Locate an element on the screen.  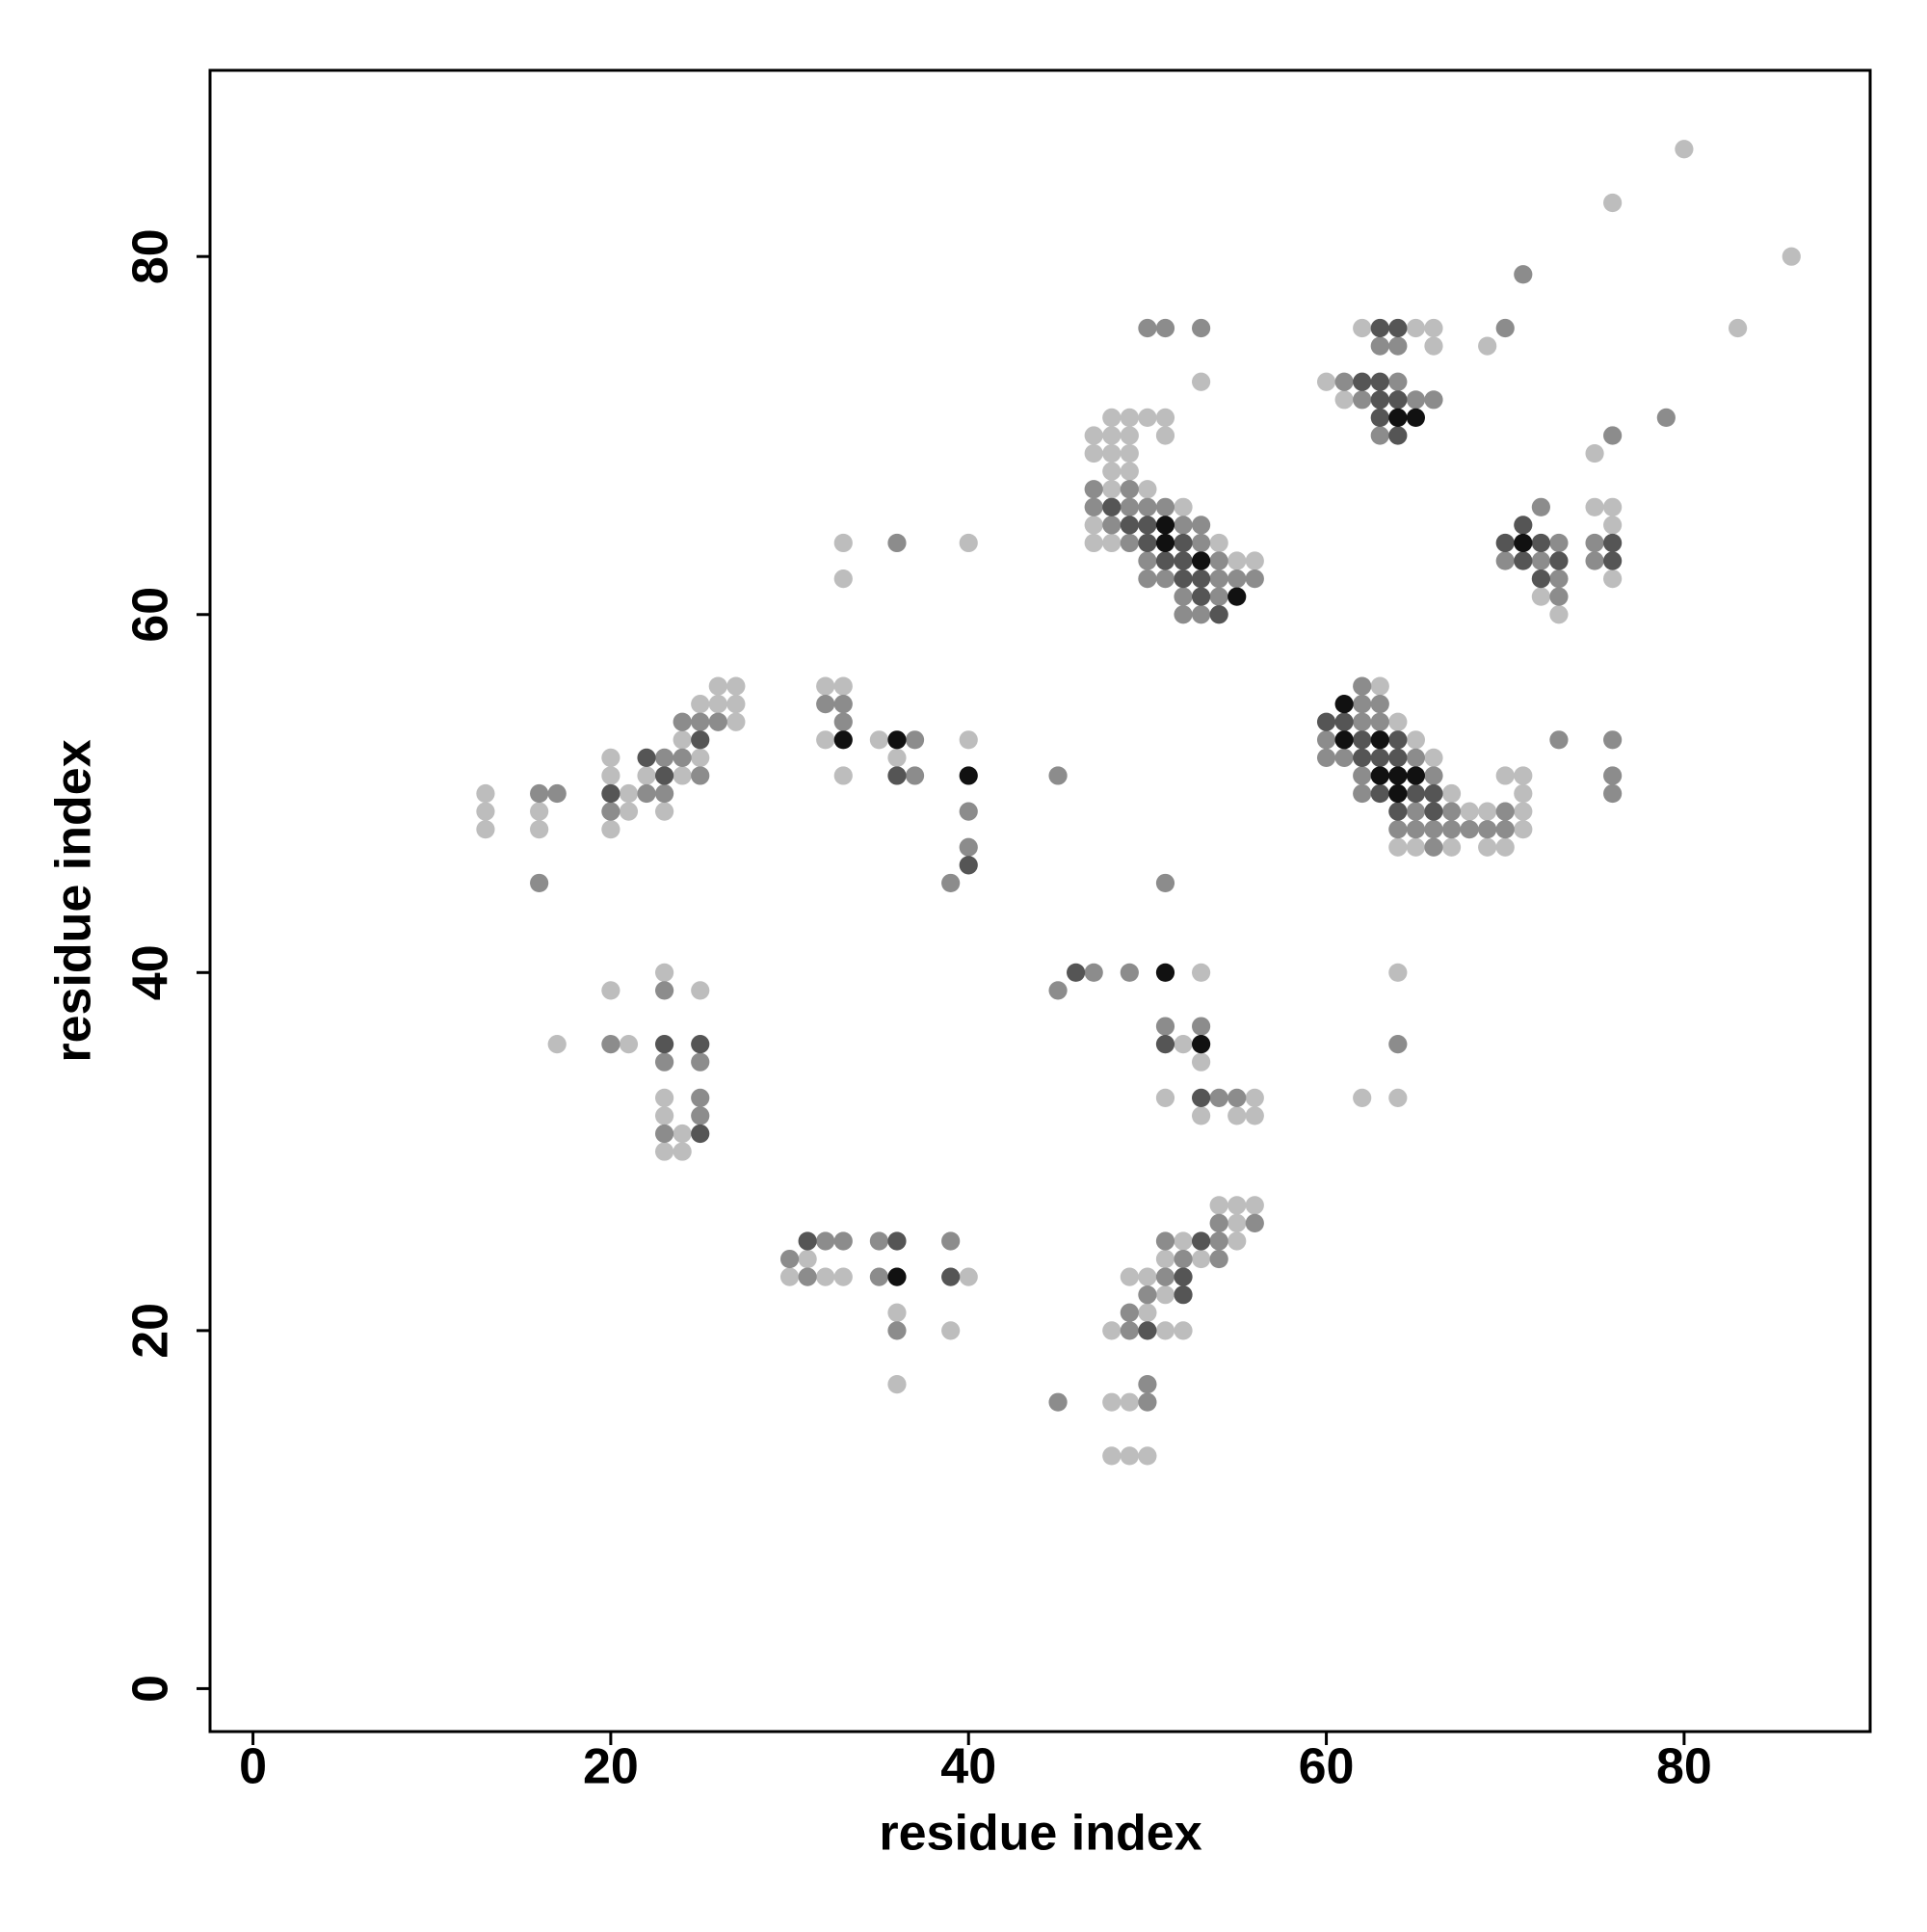
y-tick-label: 20 is located at coordinates (151, 1331).